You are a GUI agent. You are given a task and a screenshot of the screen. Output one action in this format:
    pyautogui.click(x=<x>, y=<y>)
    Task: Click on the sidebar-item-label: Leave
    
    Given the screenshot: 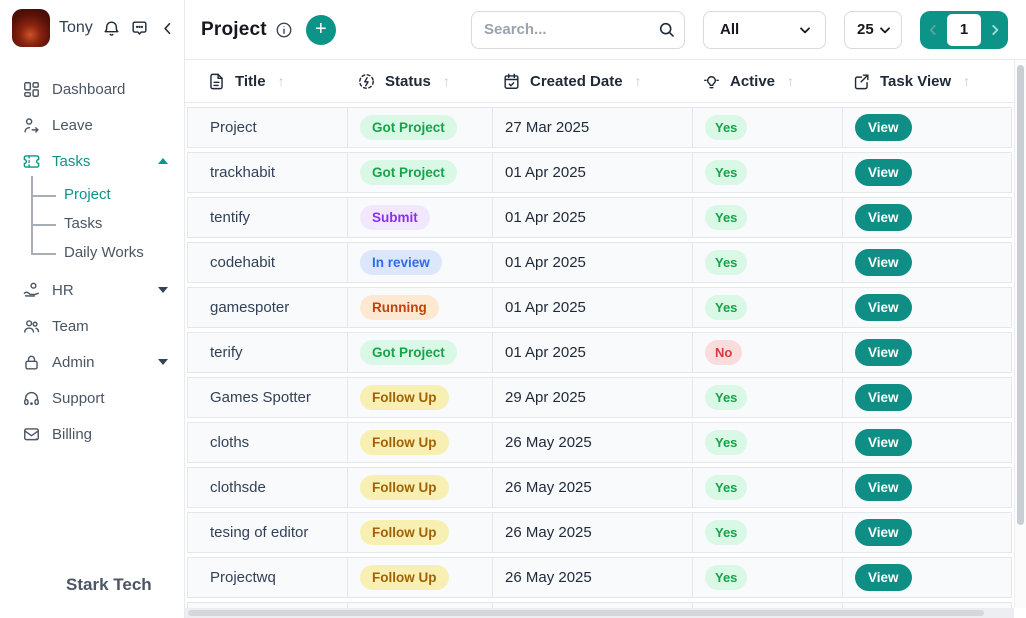 What is the action you would take?
    pyautogui.click(x=72, y=125)
    